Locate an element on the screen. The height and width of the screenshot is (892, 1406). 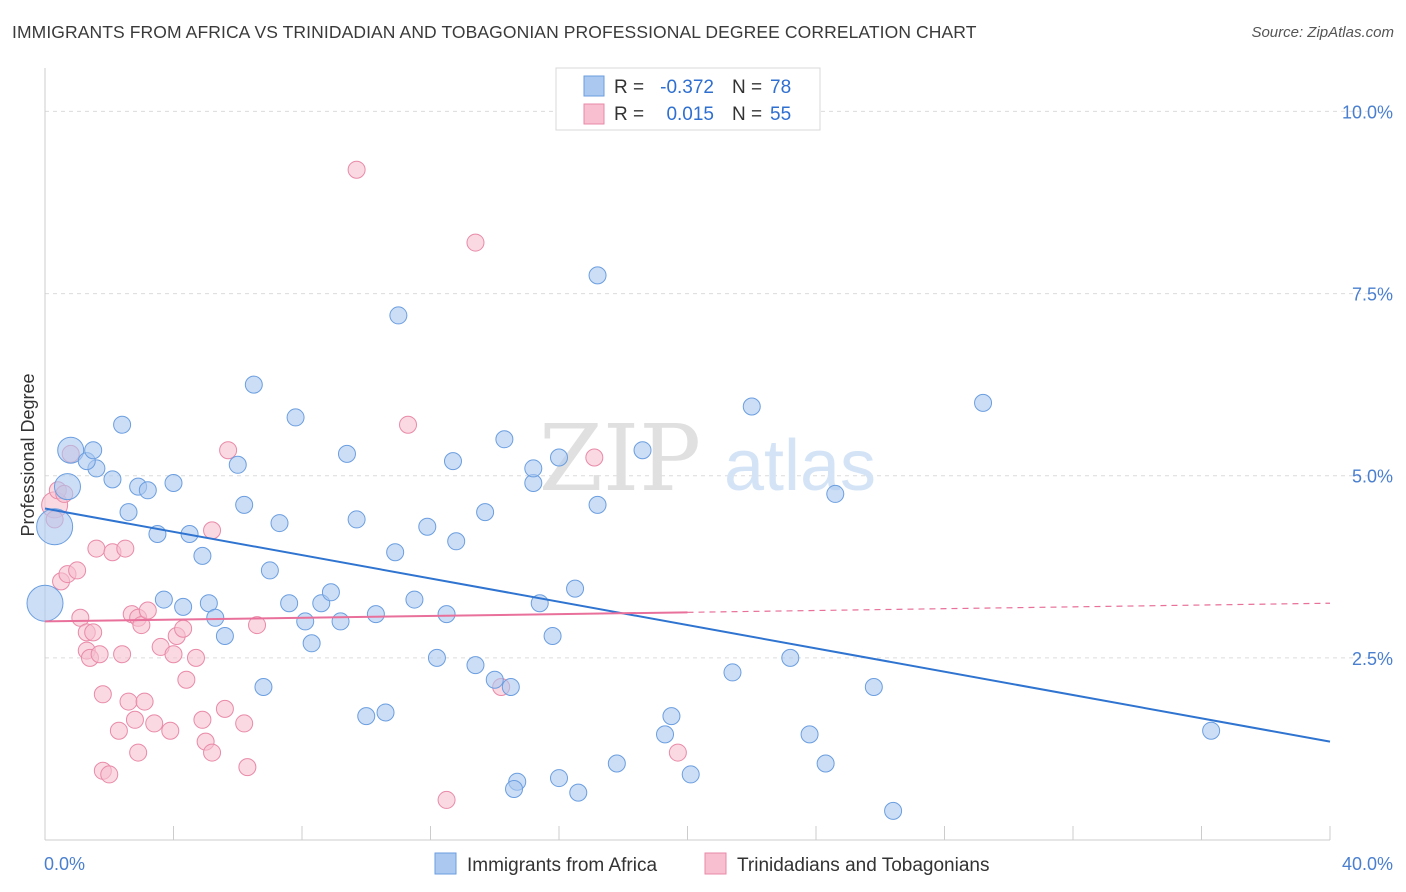
series-legend-swatch-africa is located at coordinates (445, 863).